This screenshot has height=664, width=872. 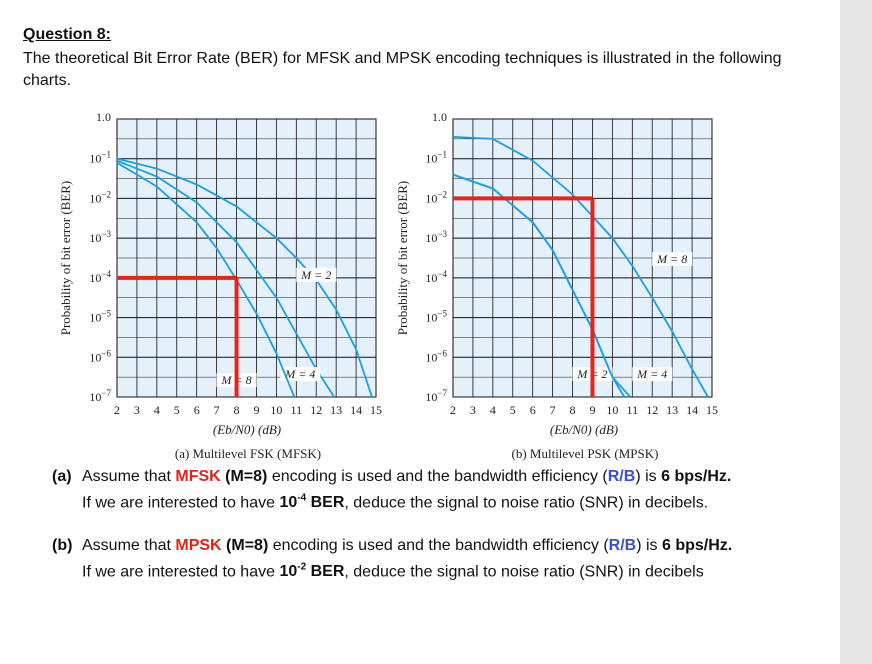 I want to click on part-b-text3: ) is, so click(x=649, y=545).